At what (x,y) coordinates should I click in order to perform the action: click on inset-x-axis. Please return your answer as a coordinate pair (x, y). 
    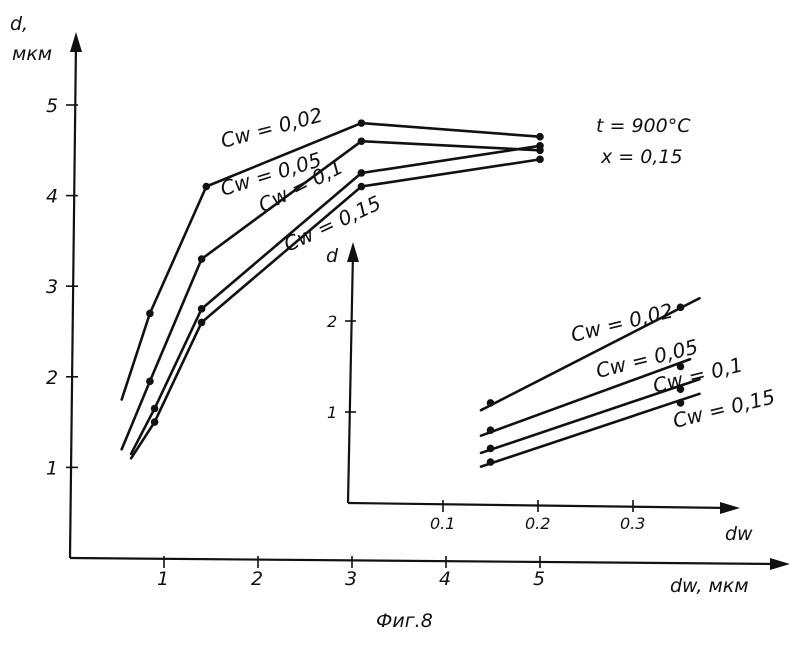
    Looking at the image, I should click on (539, 505).